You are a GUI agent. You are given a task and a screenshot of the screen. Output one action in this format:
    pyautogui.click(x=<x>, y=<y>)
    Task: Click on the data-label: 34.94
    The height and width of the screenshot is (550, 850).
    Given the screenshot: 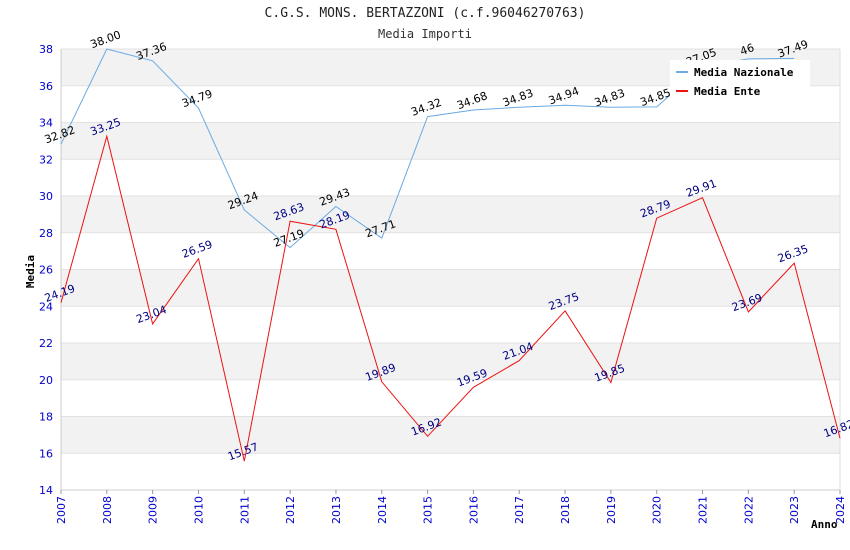 What is the action you would take?
    pyautogui.click(x=564, y=95)
    